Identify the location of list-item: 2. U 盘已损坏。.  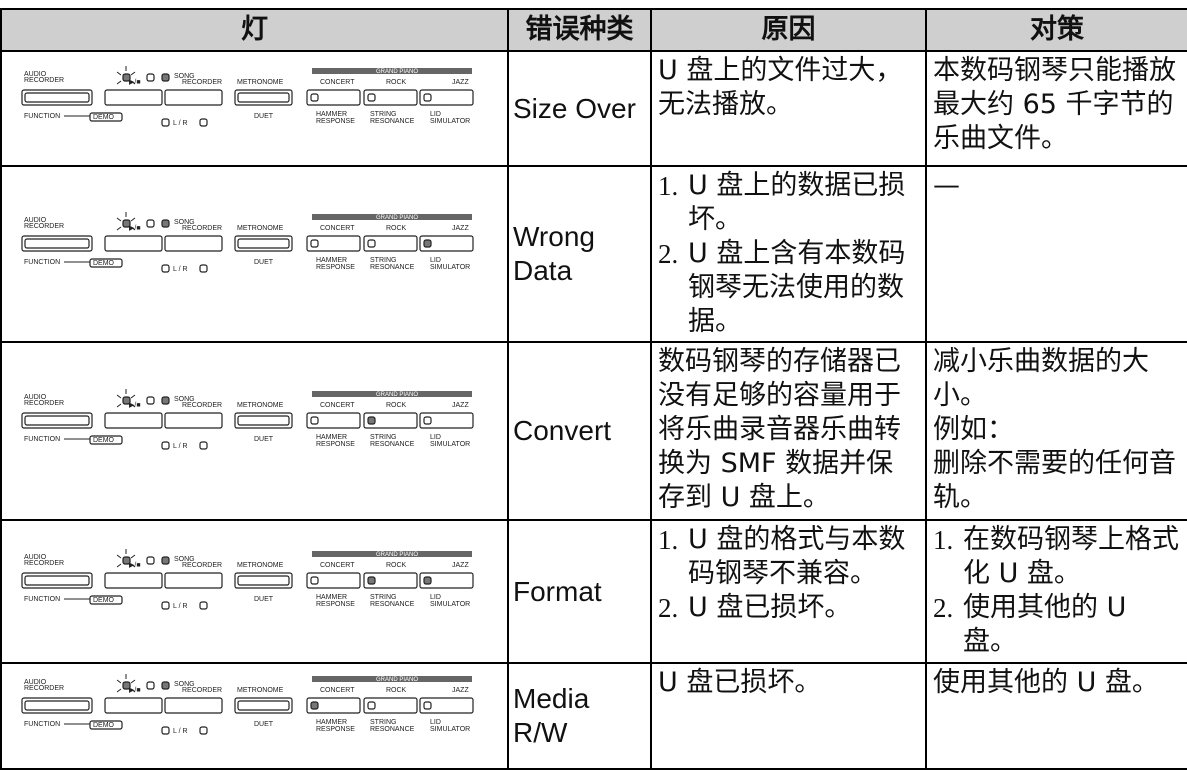
(788, 608).